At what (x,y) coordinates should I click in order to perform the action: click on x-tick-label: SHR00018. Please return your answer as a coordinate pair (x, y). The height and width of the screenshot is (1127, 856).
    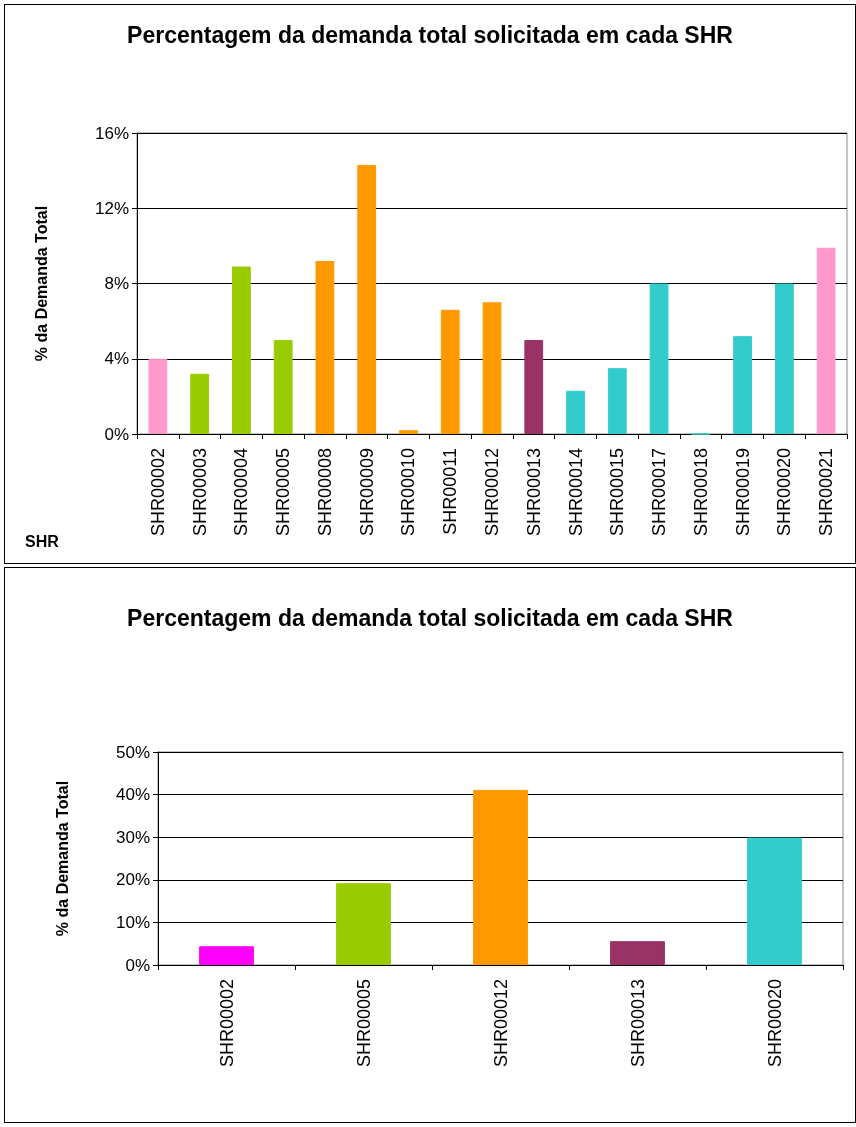
    Looking at the image, I should click on (700, 492).